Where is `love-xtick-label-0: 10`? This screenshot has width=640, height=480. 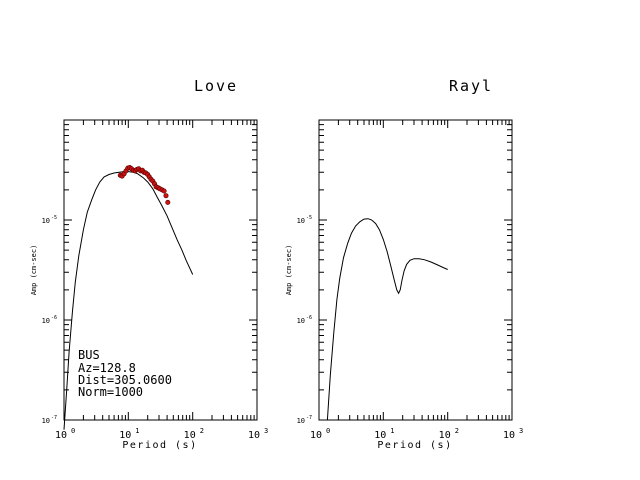
love-xtick-label-0: 10 is located at coordinates (61, 435).